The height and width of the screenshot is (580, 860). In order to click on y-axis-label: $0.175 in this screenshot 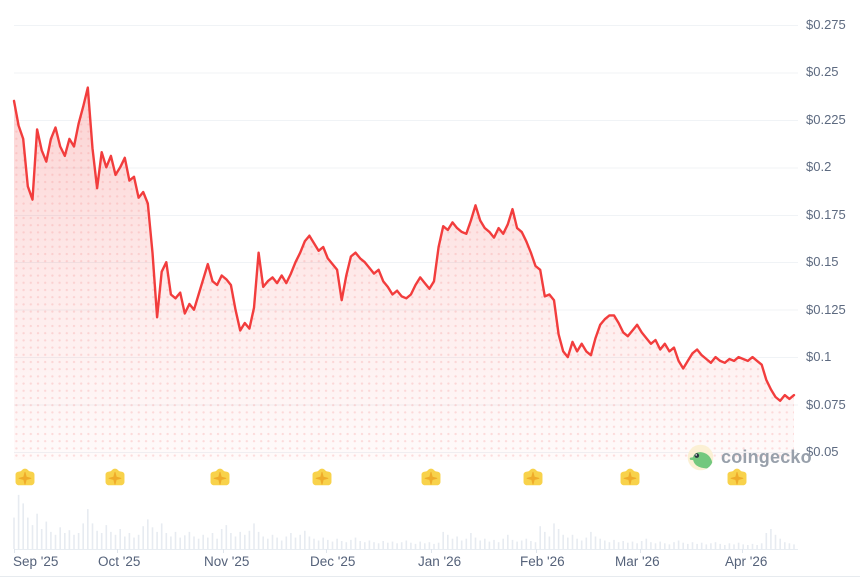, I will do `click(826, 214)`.